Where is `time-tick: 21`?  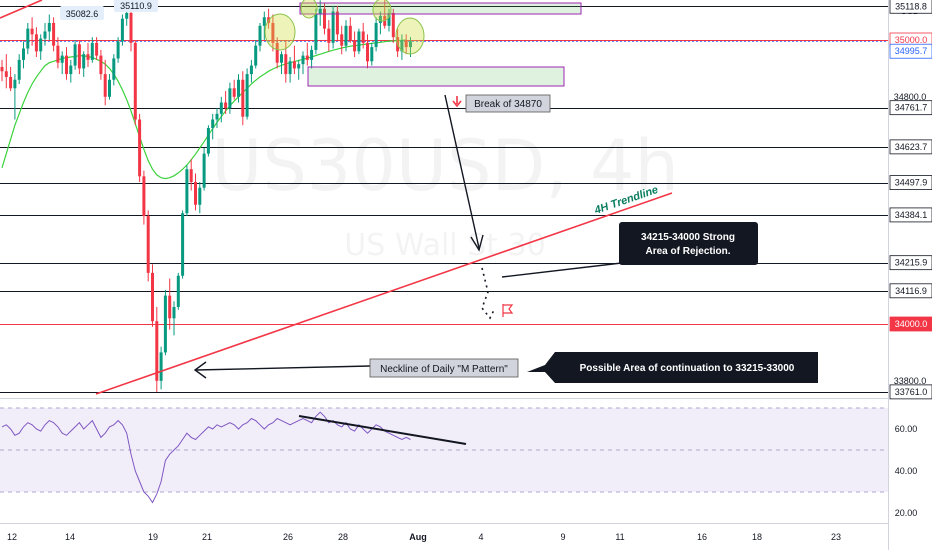
time-tick: 21 is located at coordinates (207, 537).